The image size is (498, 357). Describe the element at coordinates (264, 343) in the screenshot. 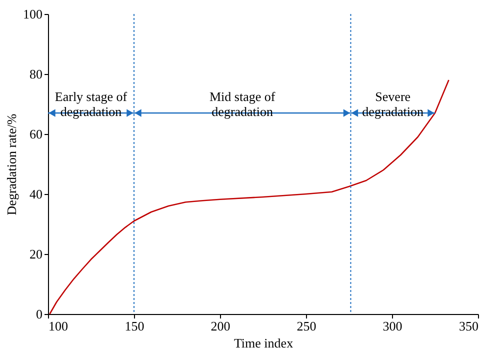

I see `x-axis-title: Time index` at that location.